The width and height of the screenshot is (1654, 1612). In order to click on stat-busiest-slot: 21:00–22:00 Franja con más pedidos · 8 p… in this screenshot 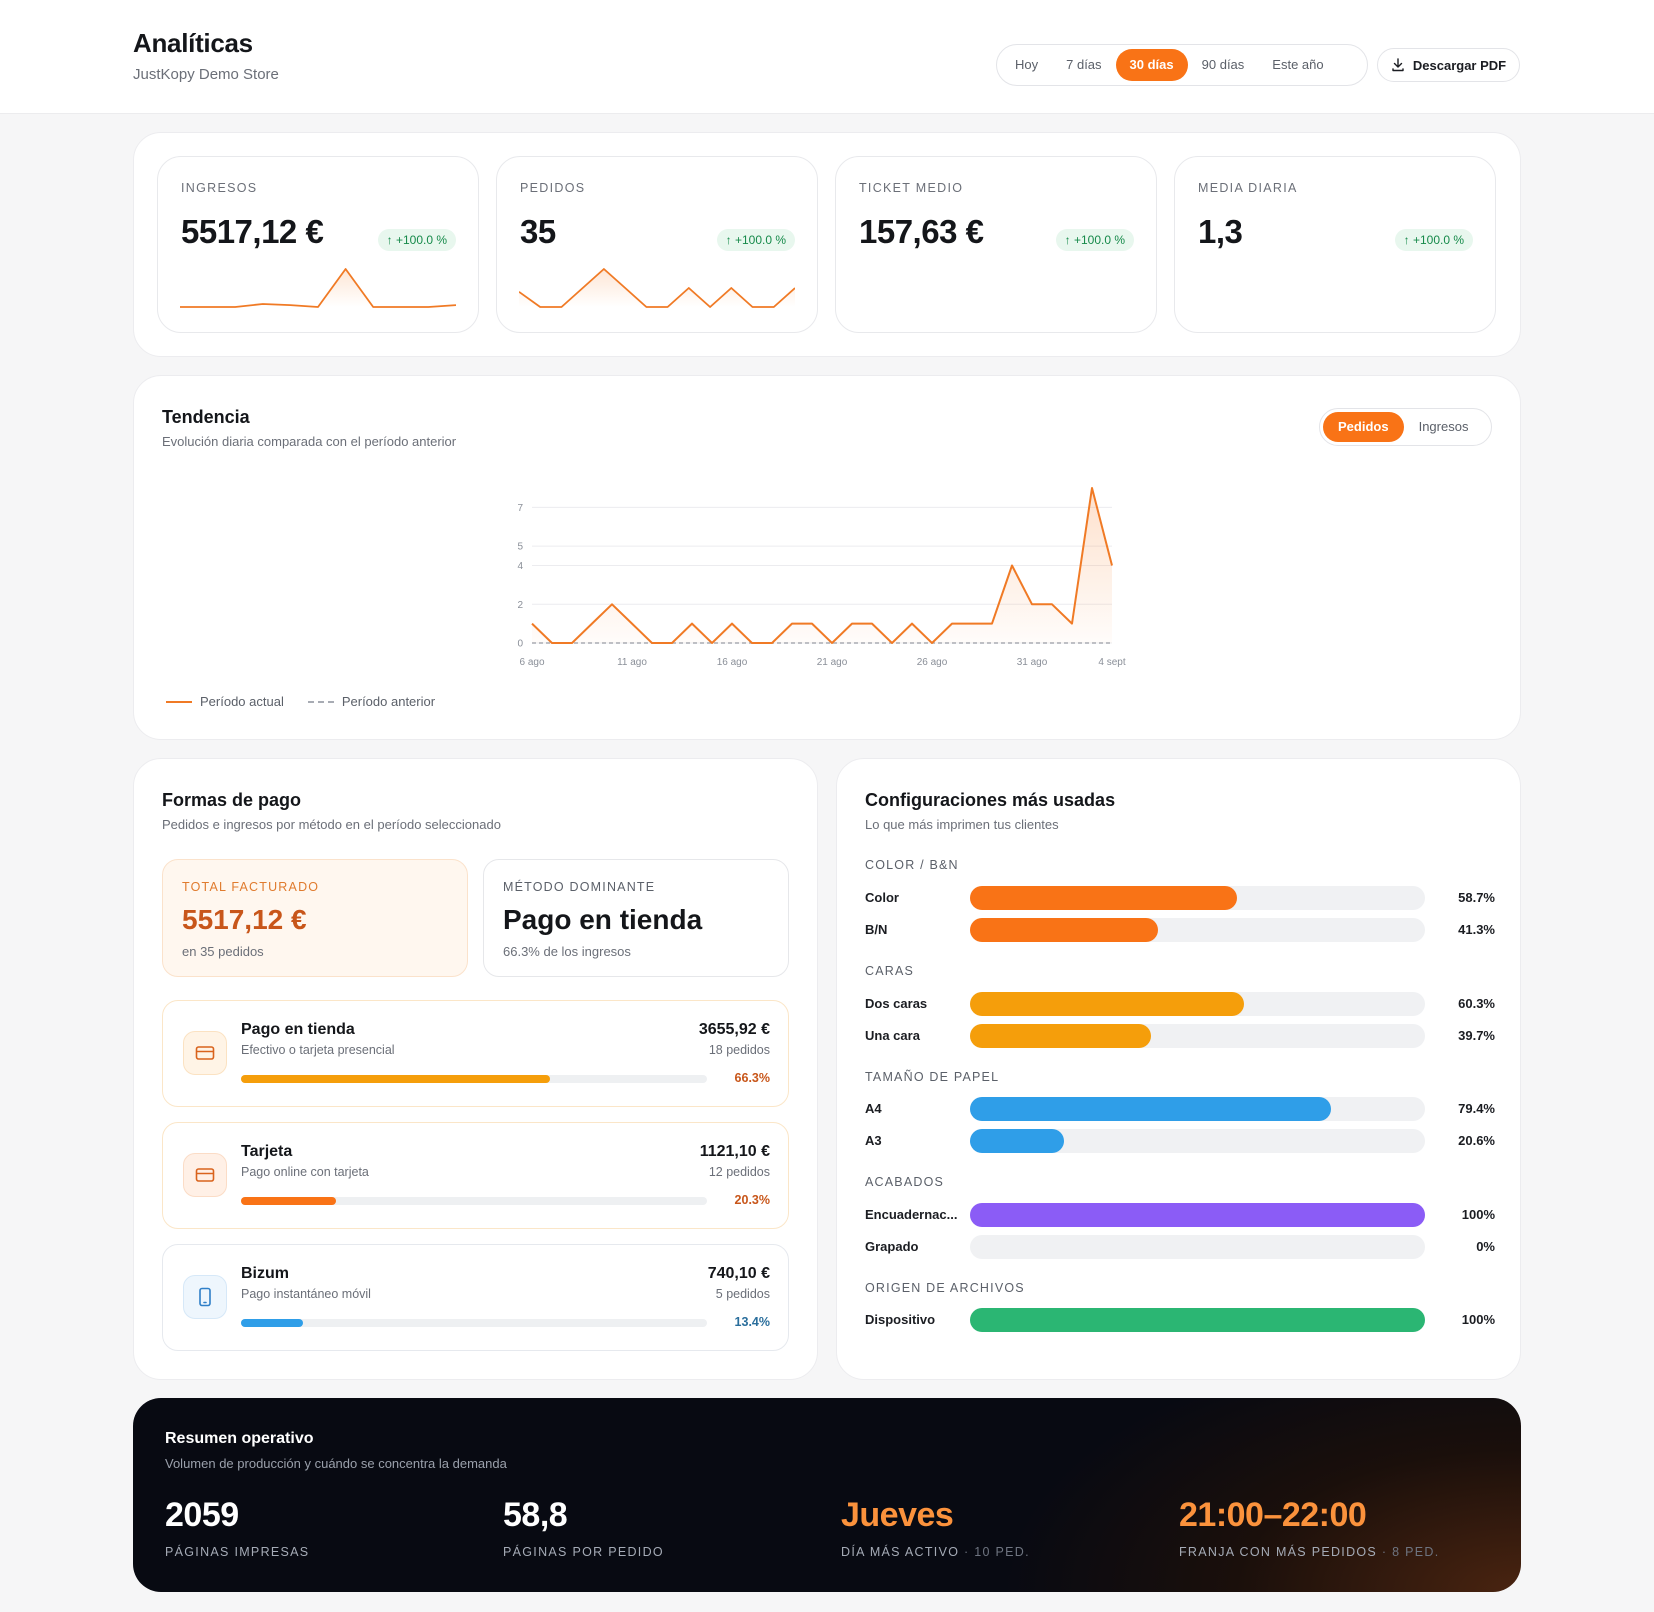, I will do `click(1309, 1527)`.